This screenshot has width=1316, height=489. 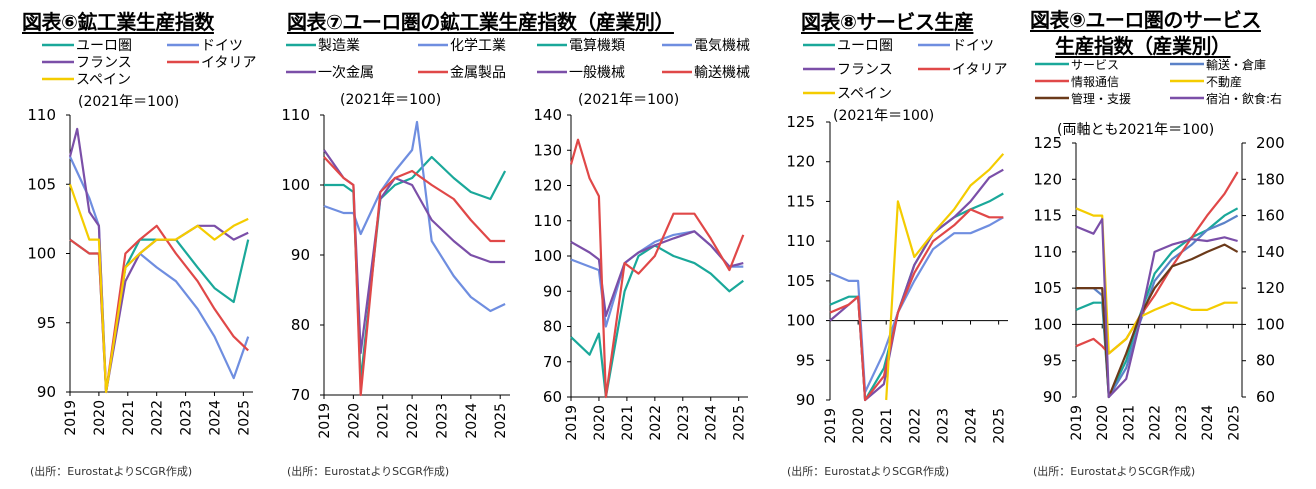 I want to click on chart1-y-tick-label: 90, so click(x=300, y=255).